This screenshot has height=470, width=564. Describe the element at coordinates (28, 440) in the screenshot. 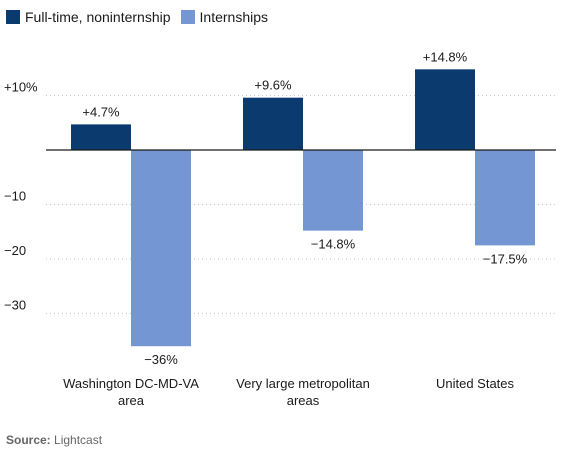

I see `source-label: Source:` at that location.